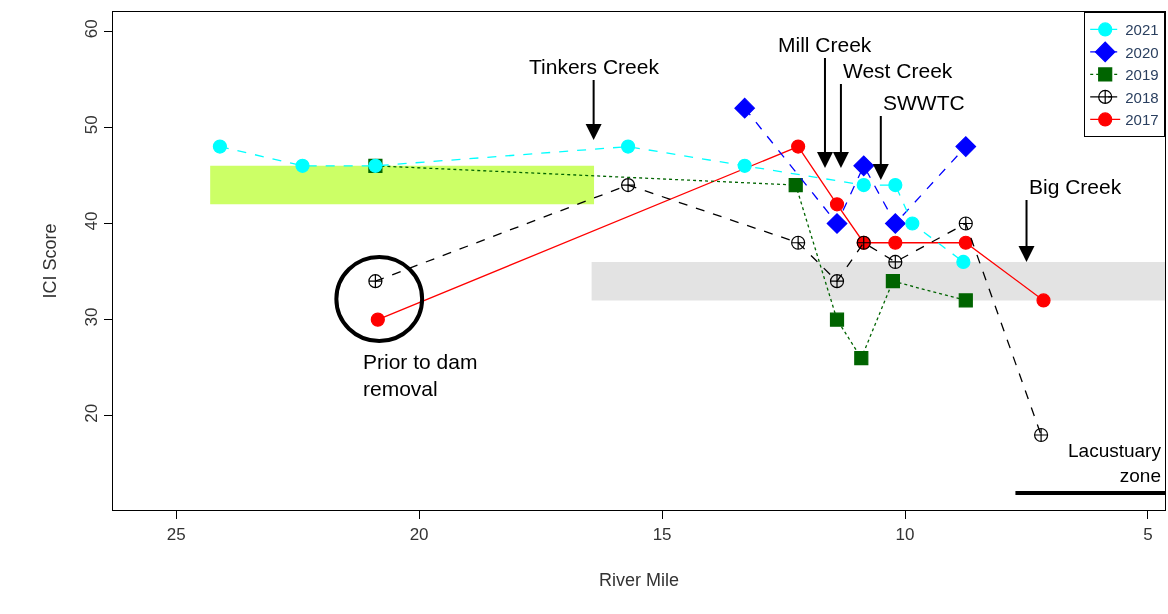 Image resolution: width=1168 pixels, height=614 pixels. Describe the element at coordinates (92, 413) in the screenshot. I see `y-tick-label: 20` at that location.